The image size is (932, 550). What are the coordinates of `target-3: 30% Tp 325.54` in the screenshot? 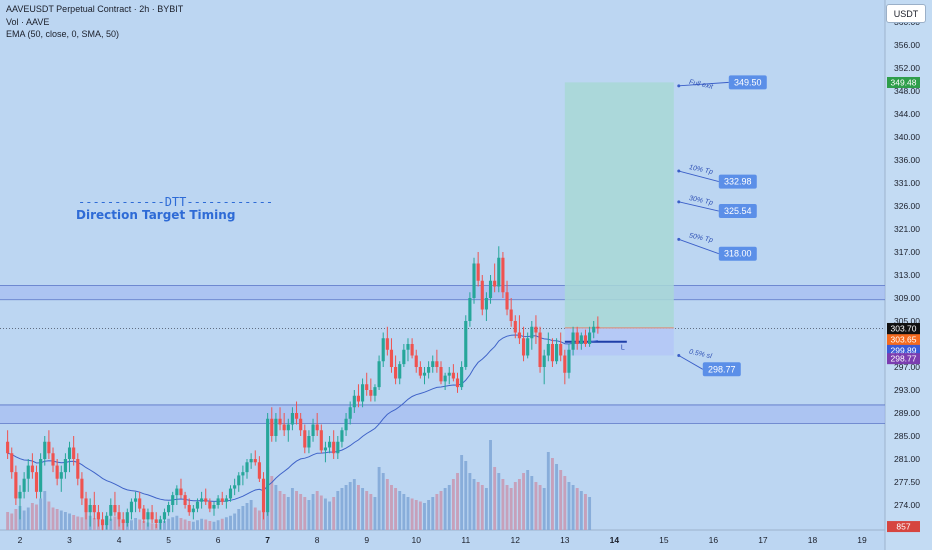 It's located at (717, 207).